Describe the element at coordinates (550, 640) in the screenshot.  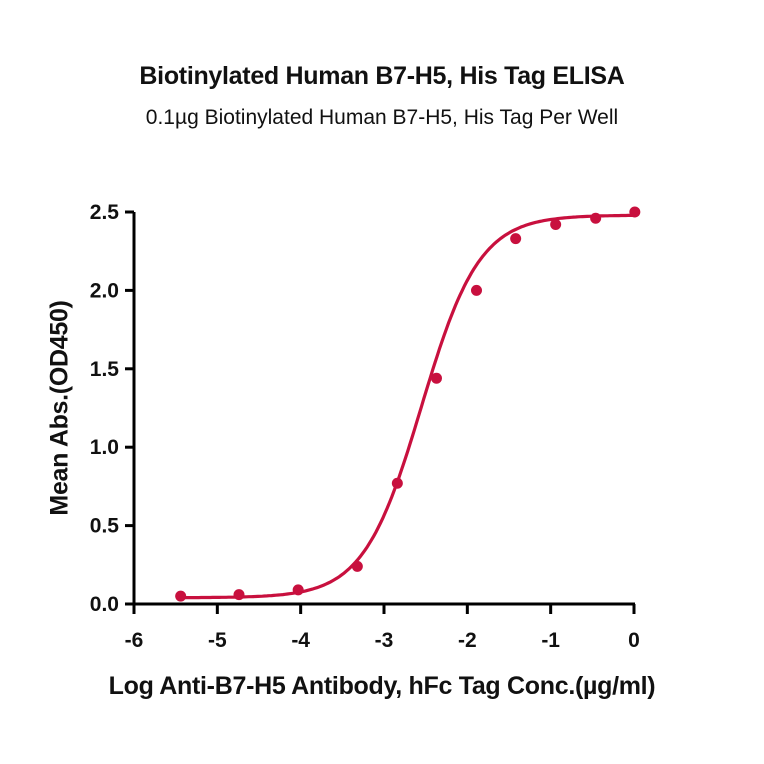
I see `x-tick-label: -1` at that location.